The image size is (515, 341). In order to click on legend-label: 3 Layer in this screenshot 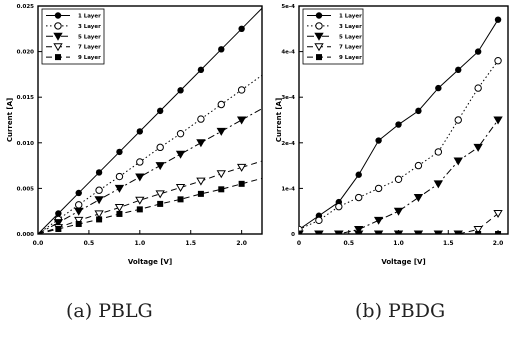, I will do `click(89, 27)`.